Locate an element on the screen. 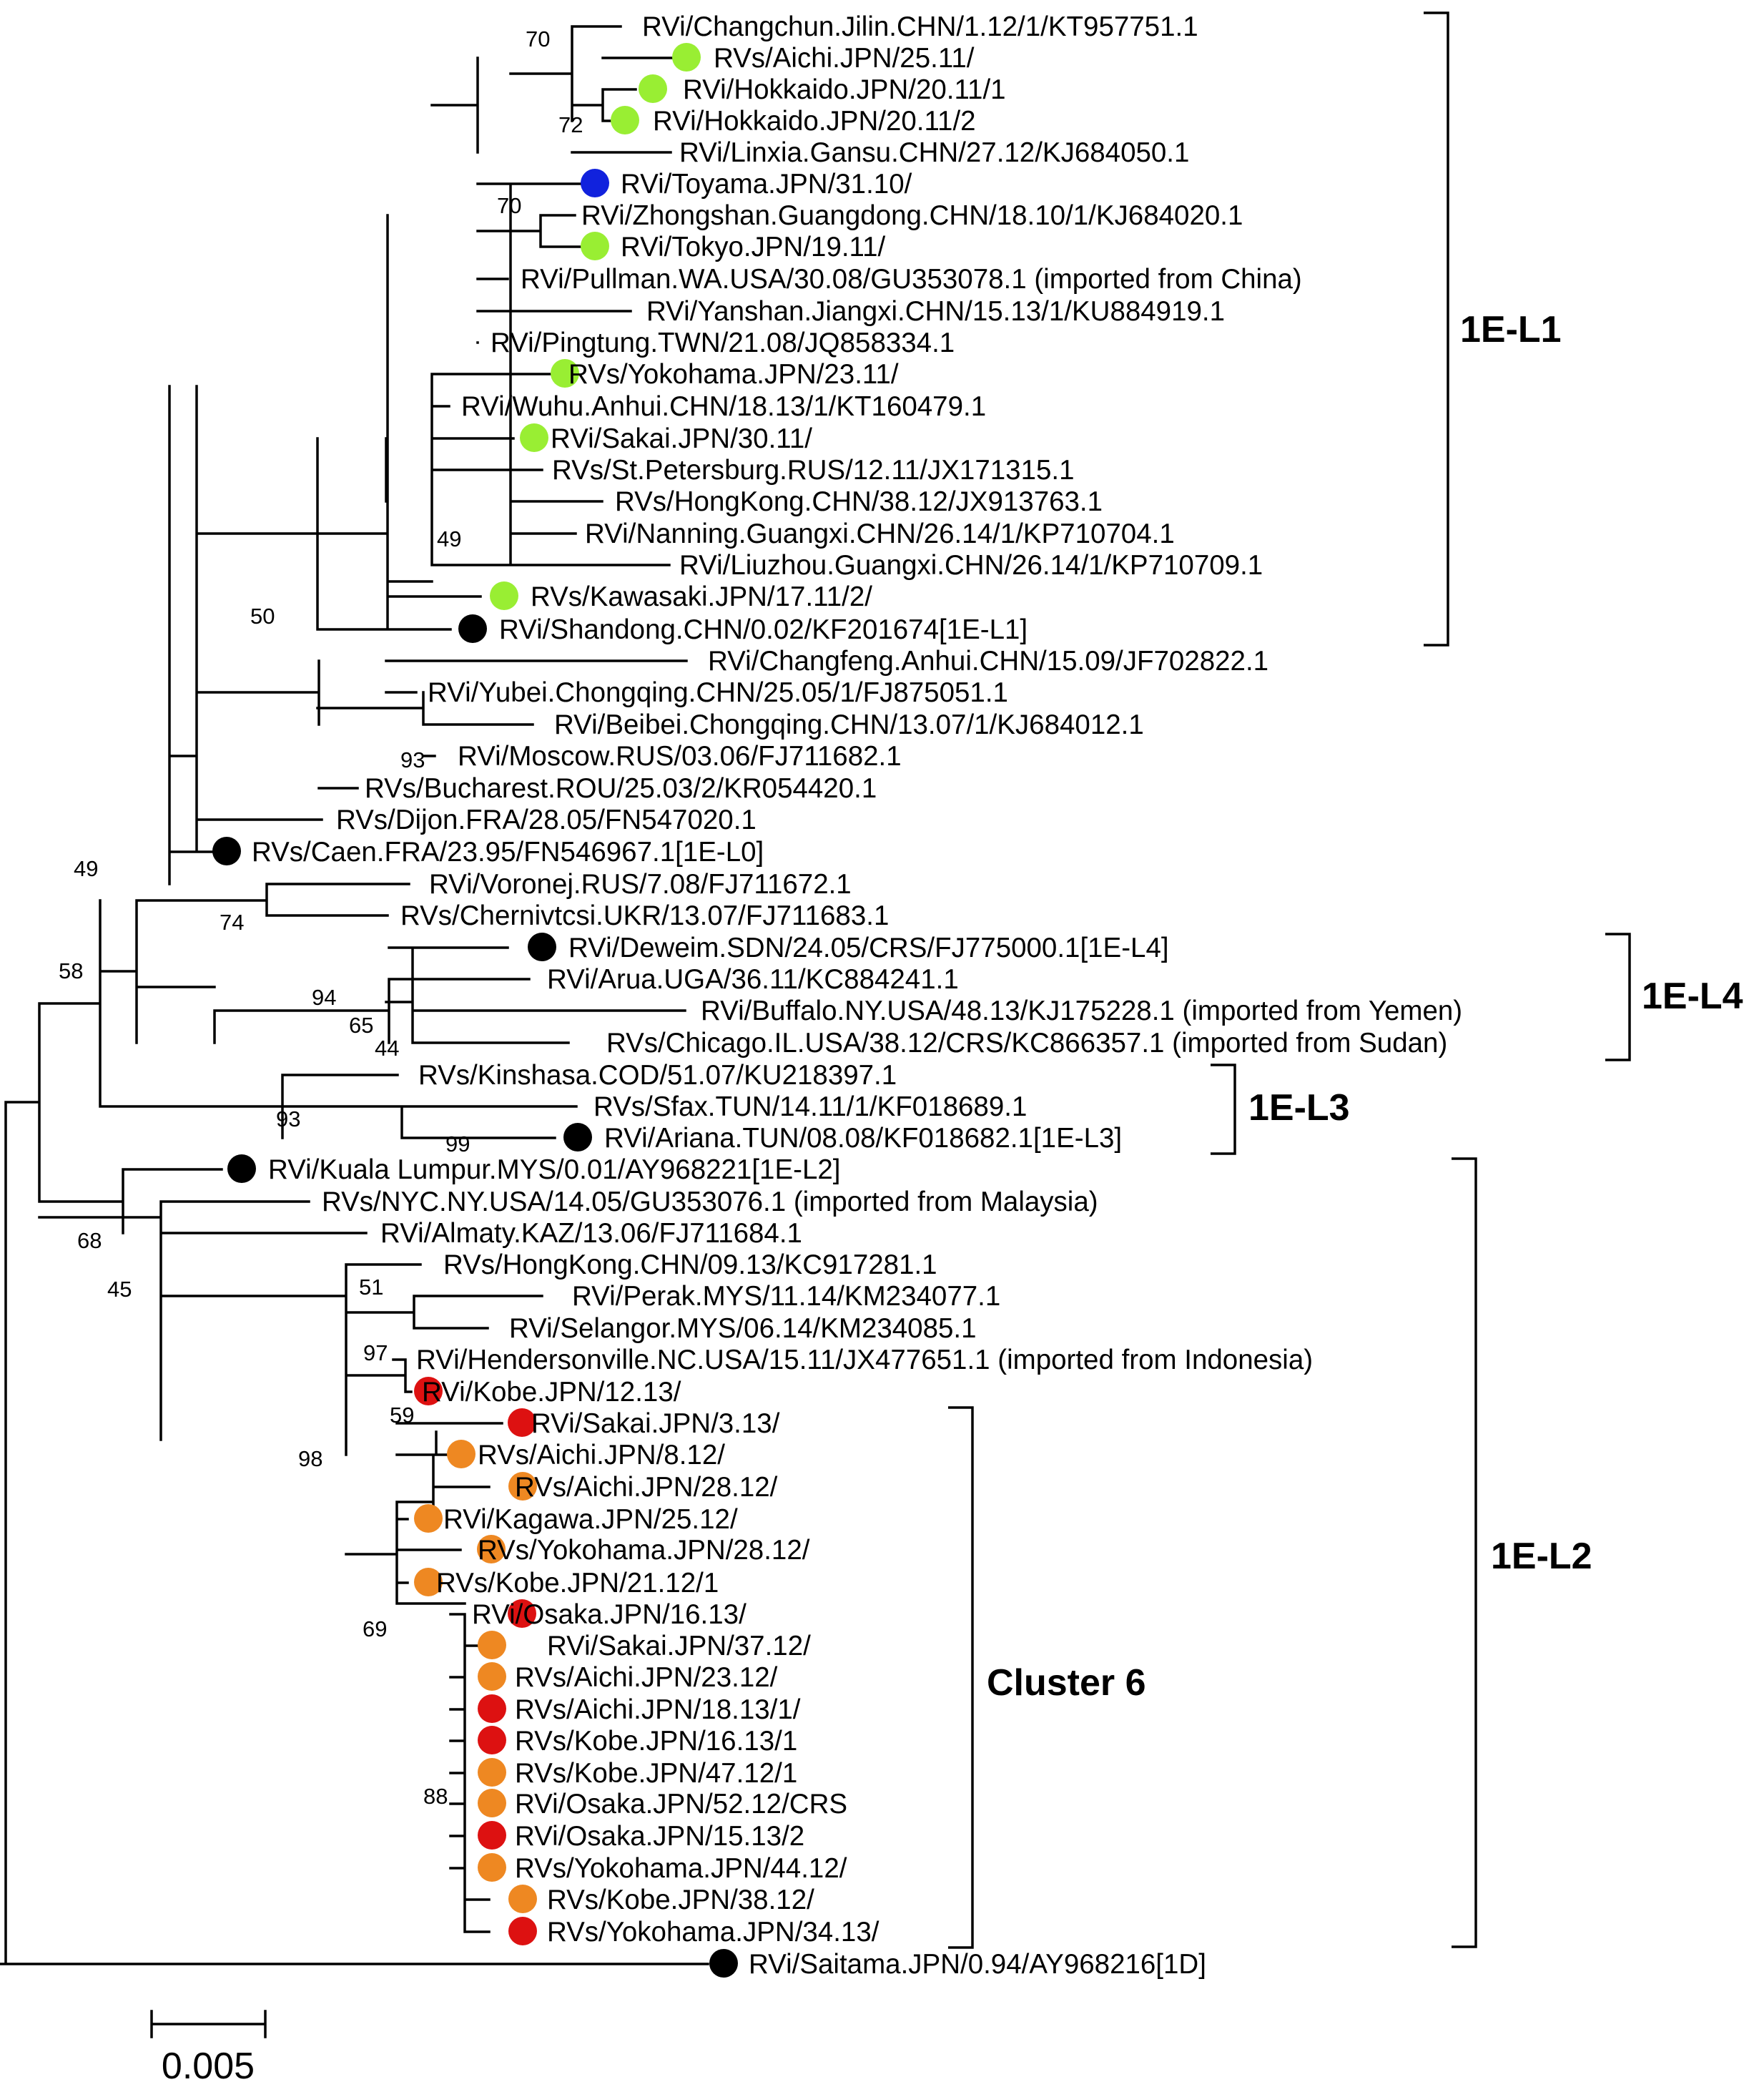 The image size is (1764, 2087). leaf-label: RVi/Kobe.JPN/12.13/ is located at coordinates (551, 1392).